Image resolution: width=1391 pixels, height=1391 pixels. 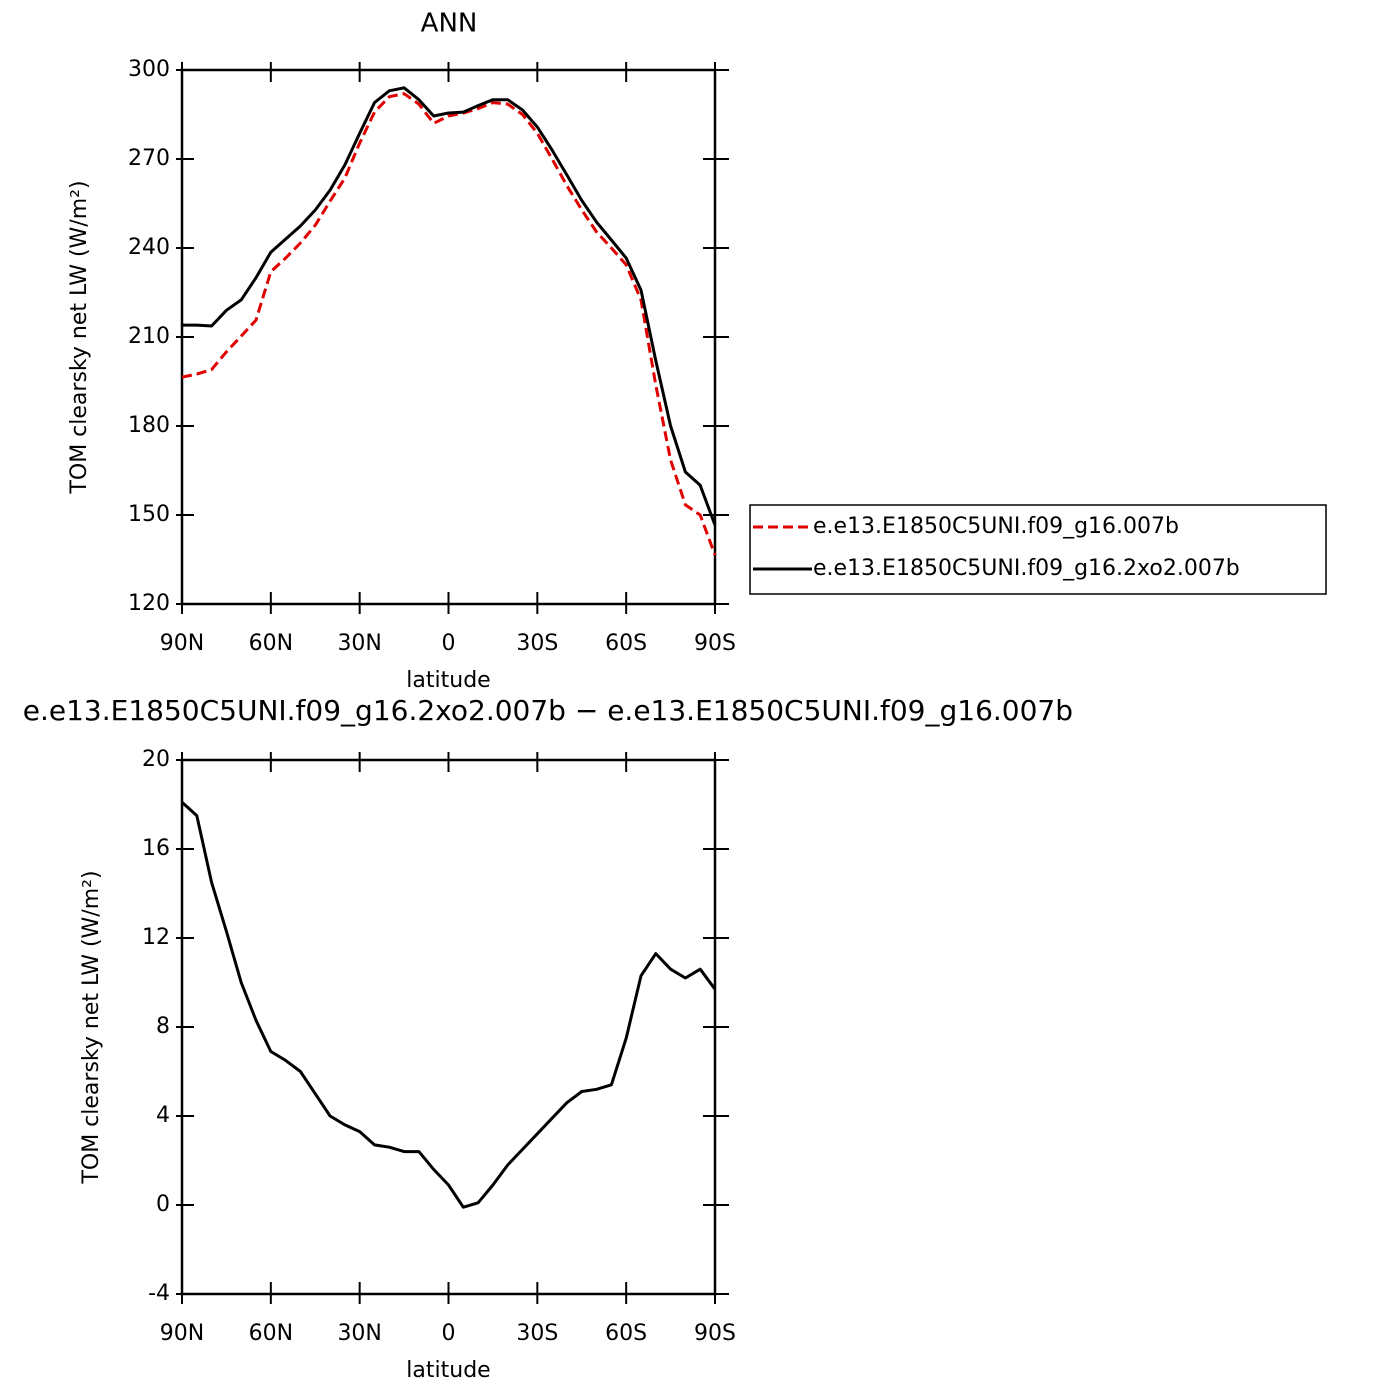 I want to click on y-tick-label: 12, so click(x=156, y=937).